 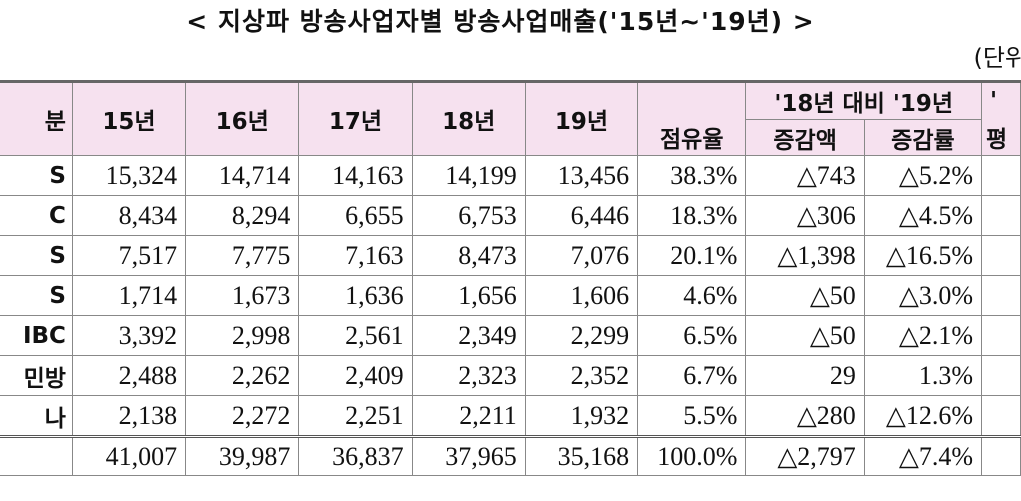 What do you see at coordinates (355, 215) in the screenshot?
I see `cell-value: 6,655` at bounding box center [355, 215].